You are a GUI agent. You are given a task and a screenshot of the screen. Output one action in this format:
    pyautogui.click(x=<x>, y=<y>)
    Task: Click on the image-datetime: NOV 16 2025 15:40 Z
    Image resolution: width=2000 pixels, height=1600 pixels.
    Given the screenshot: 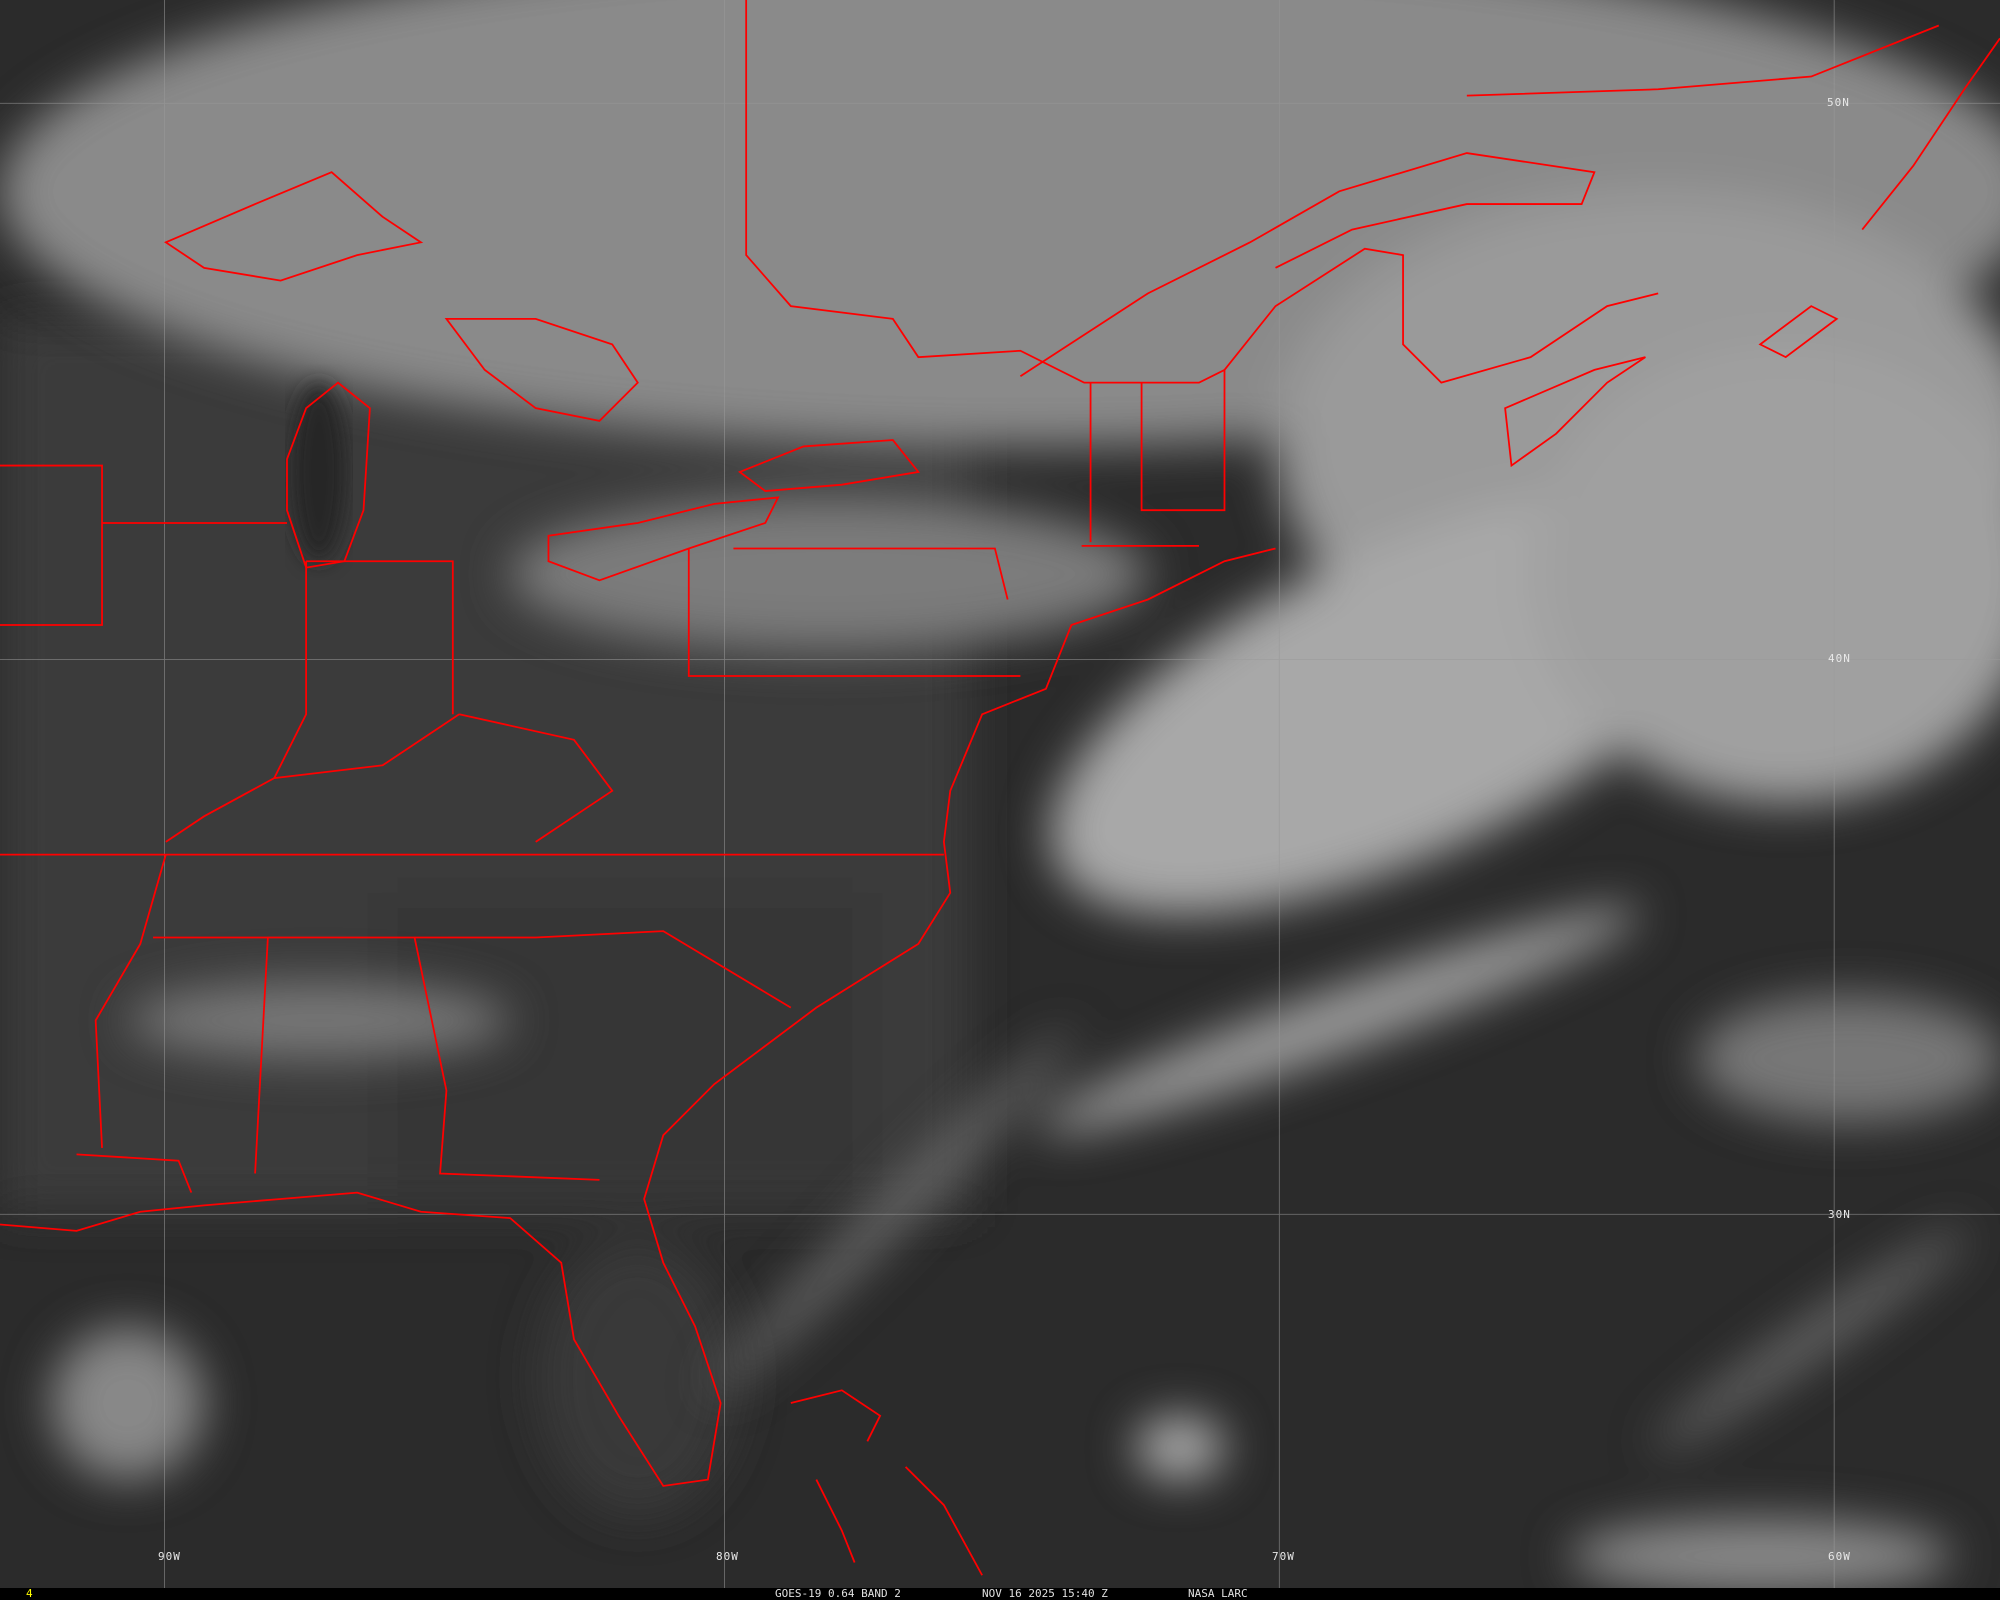 What is the action you would take?
    pyautogui.click(x=1045, y=1593)
    